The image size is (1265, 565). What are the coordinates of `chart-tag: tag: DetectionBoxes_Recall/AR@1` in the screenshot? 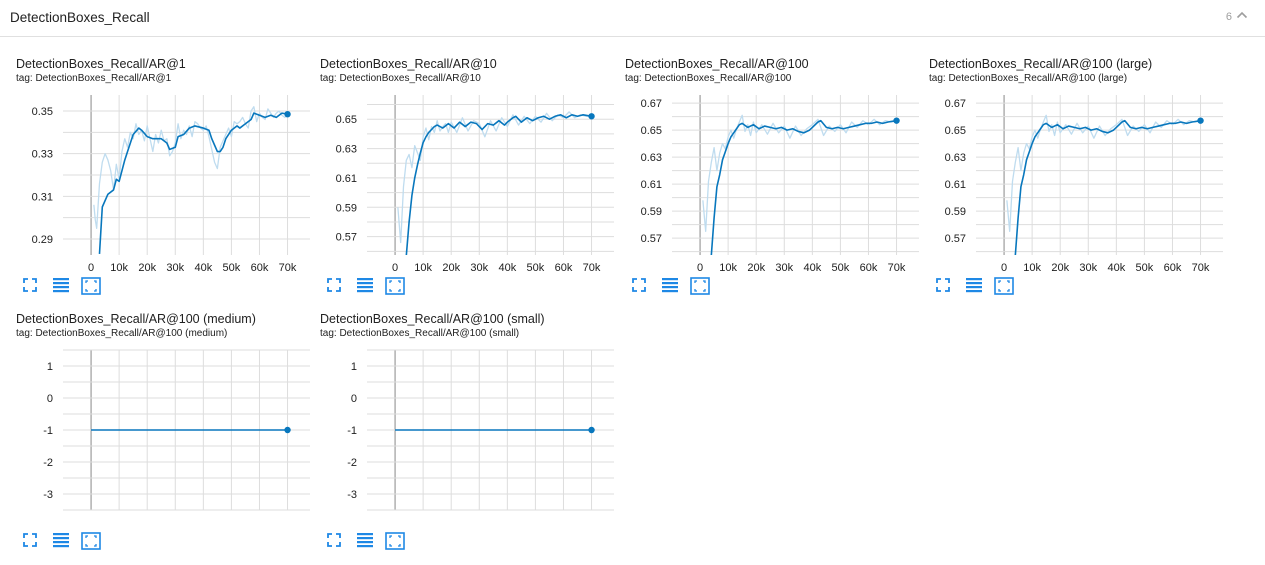 It's located at (94, 78).